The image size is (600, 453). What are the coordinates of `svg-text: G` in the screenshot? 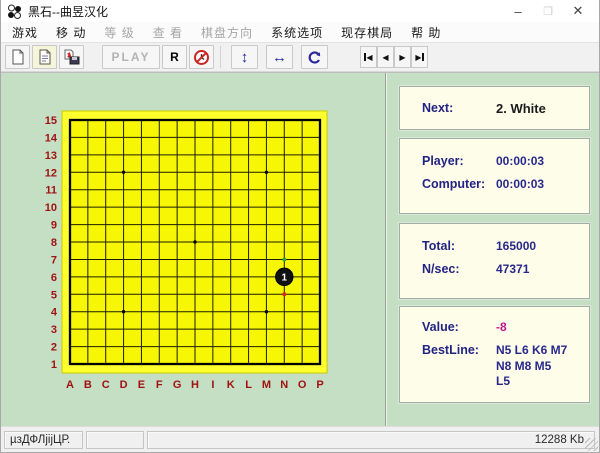 It's located at (177, 385).